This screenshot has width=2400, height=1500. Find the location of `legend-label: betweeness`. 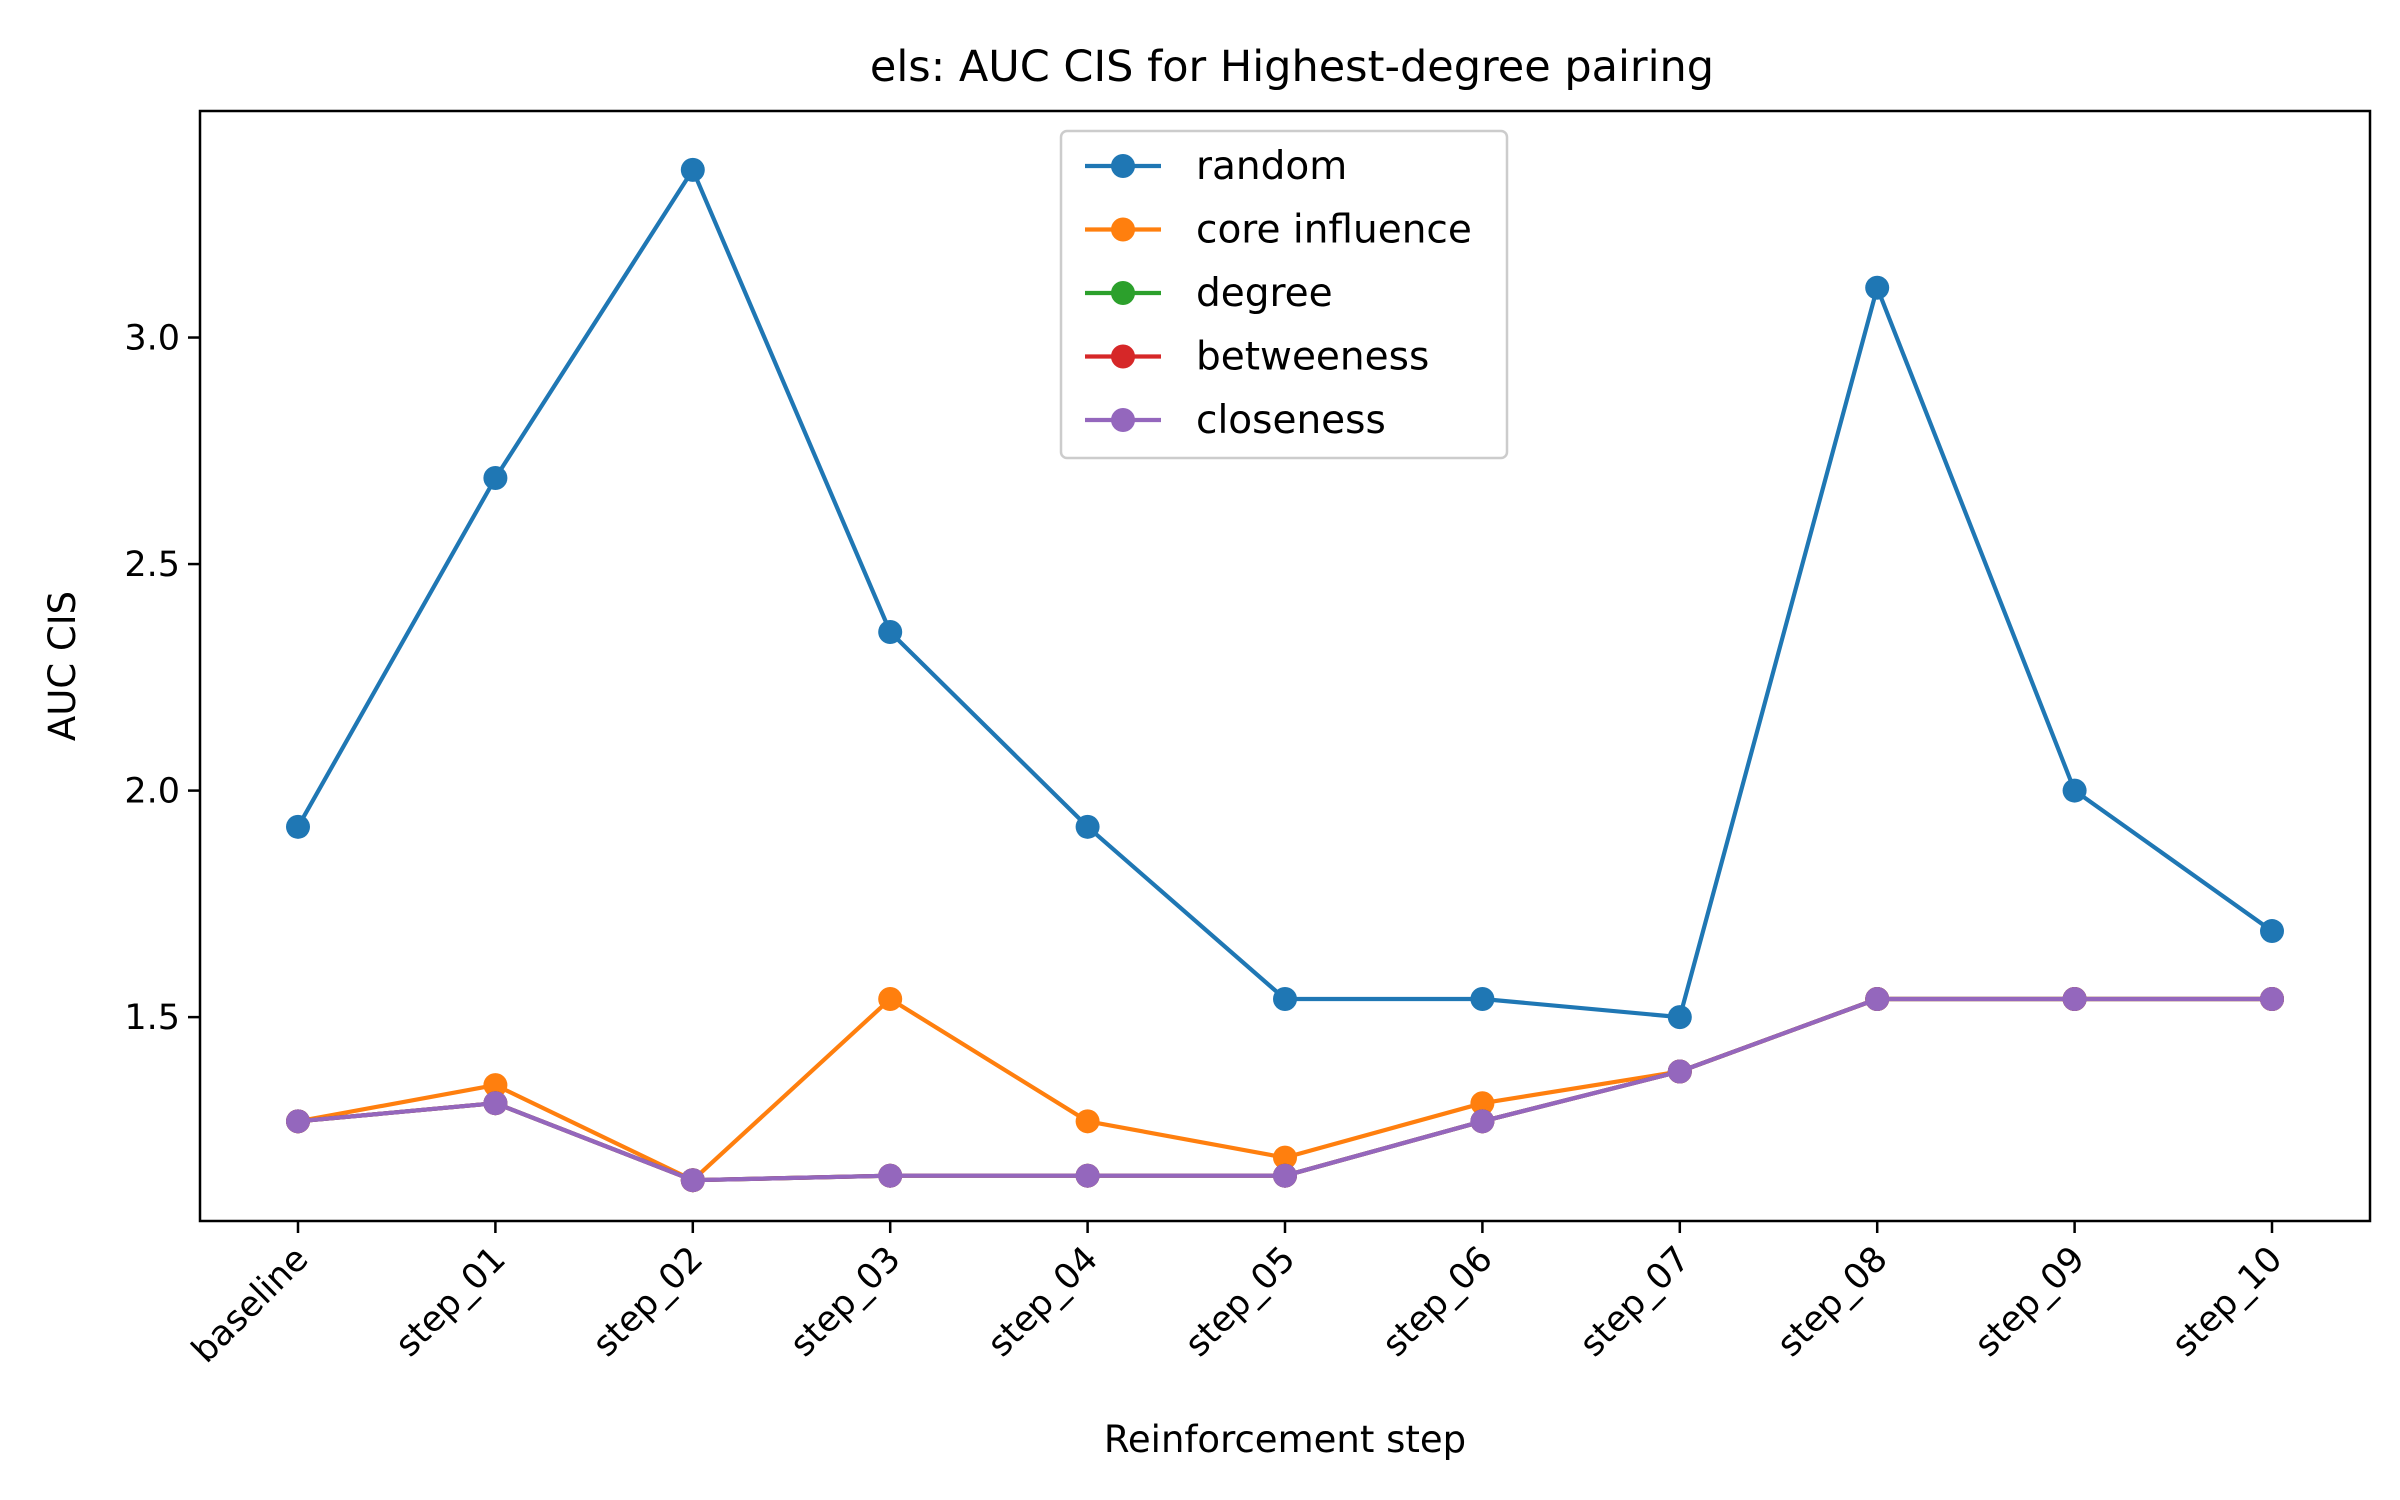

legend-label: betweeness is located at coordinates (1312, 357).